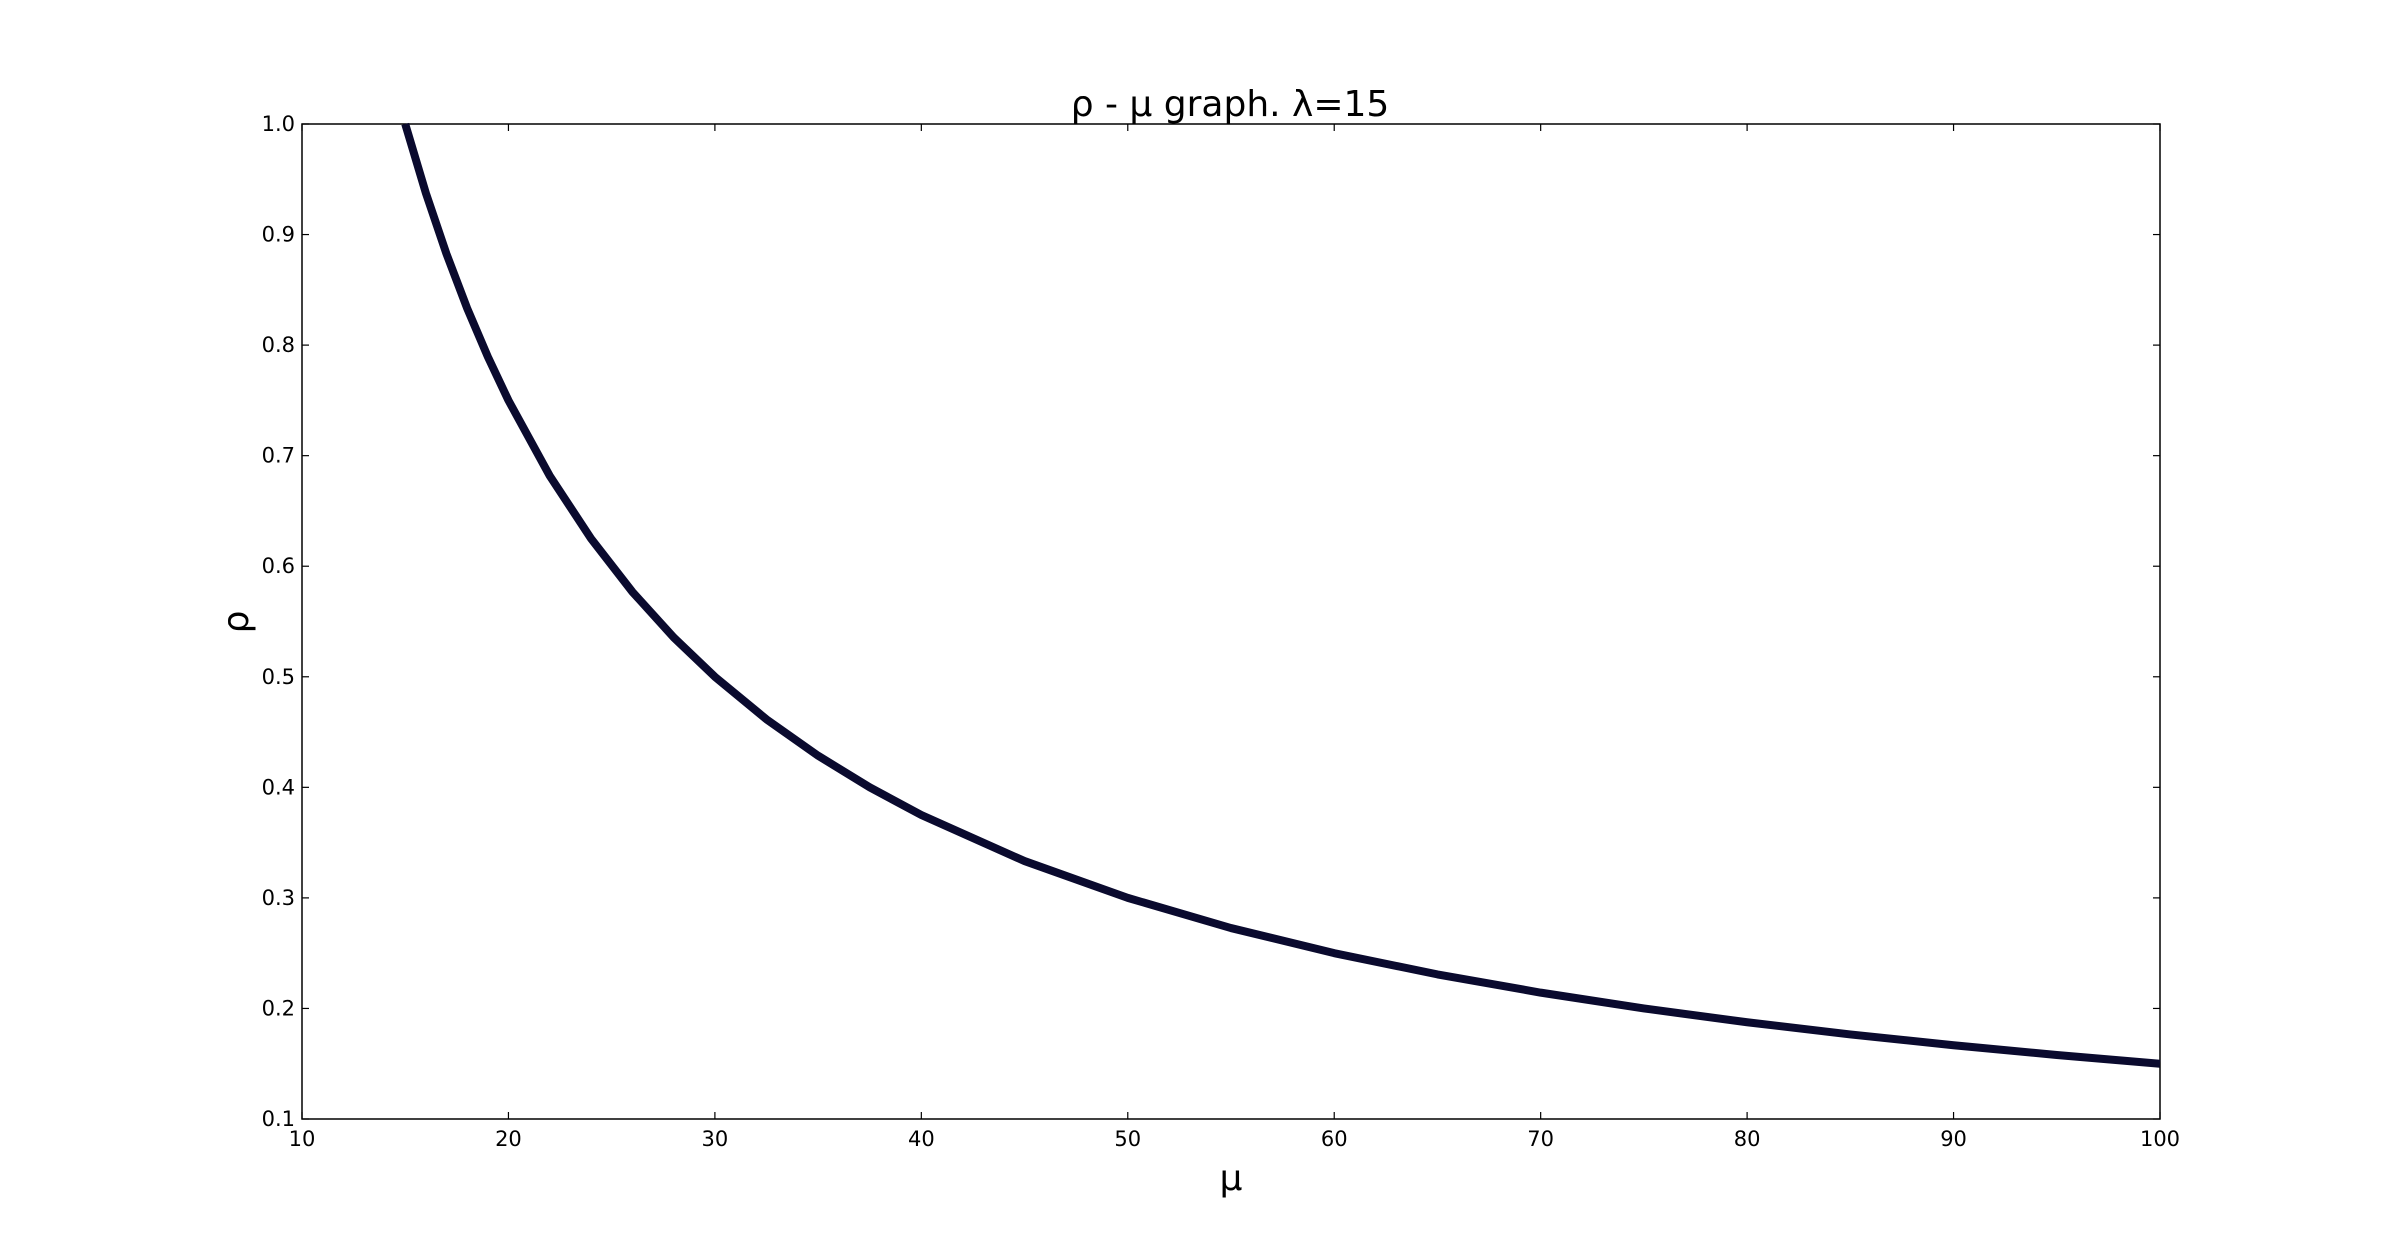 This screenshot has height=1240, width=2392. What do you see at coordinates (1127, 1139) in the screenshot?
I see `x-tick-label: 50` at bounding box center [1127, 1139].